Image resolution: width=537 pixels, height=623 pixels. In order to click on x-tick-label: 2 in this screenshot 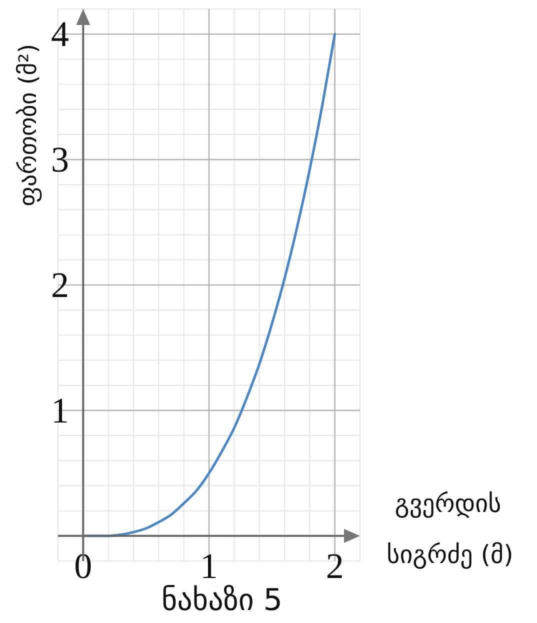, I will do `click(335, 566)`.